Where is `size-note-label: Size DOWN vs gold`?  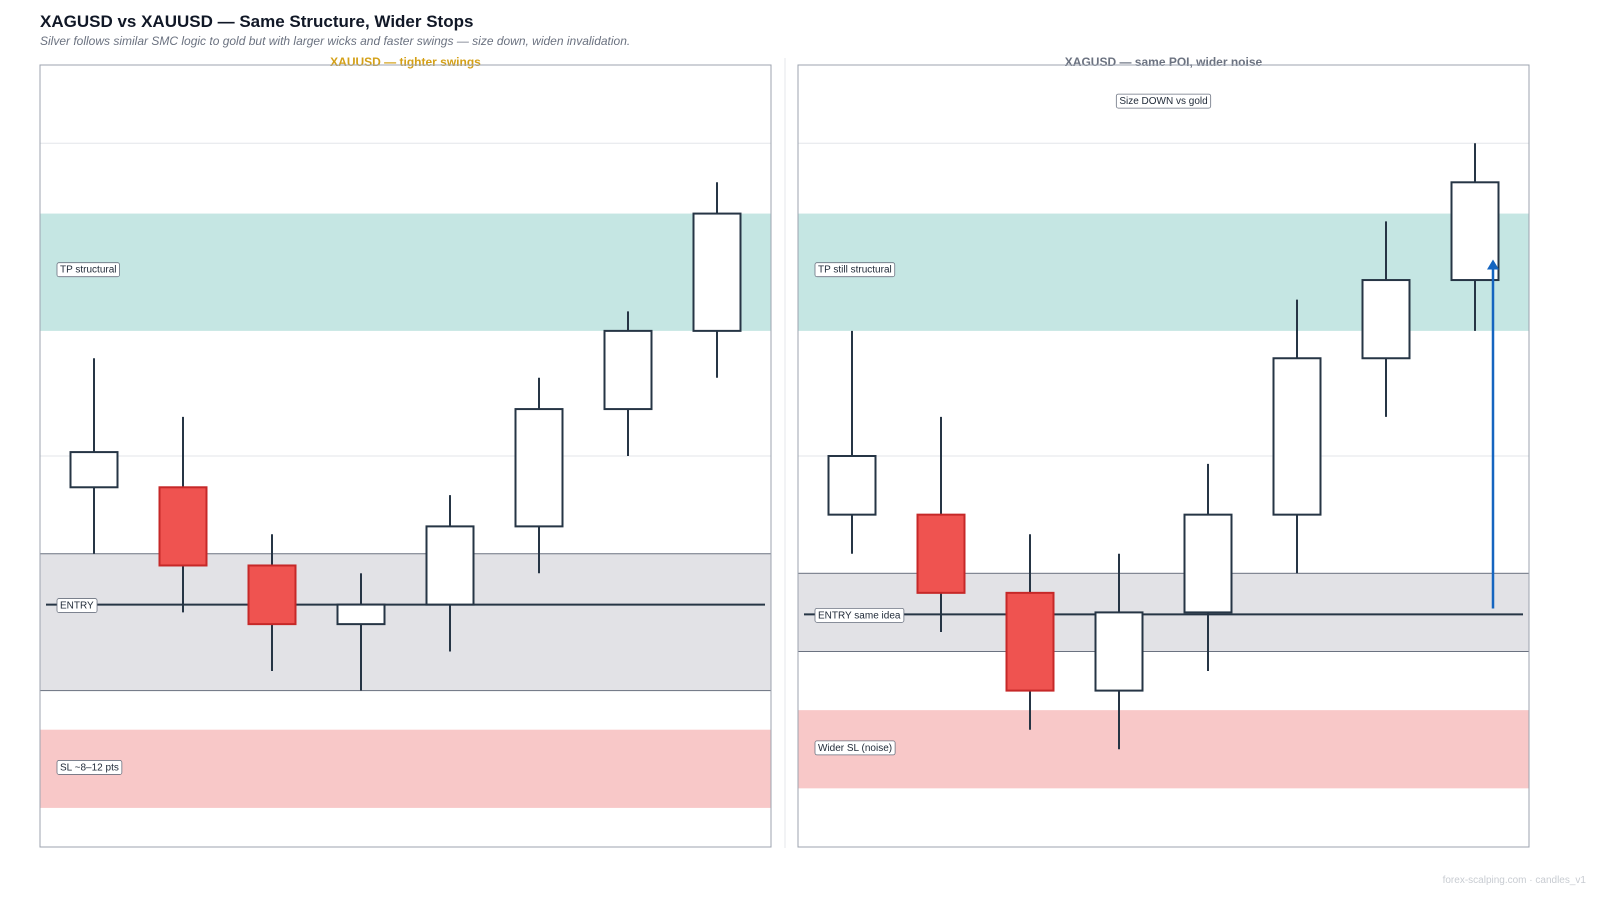
size-note-label: Size DOWN vs gold is located at coordinates (1163, 101).